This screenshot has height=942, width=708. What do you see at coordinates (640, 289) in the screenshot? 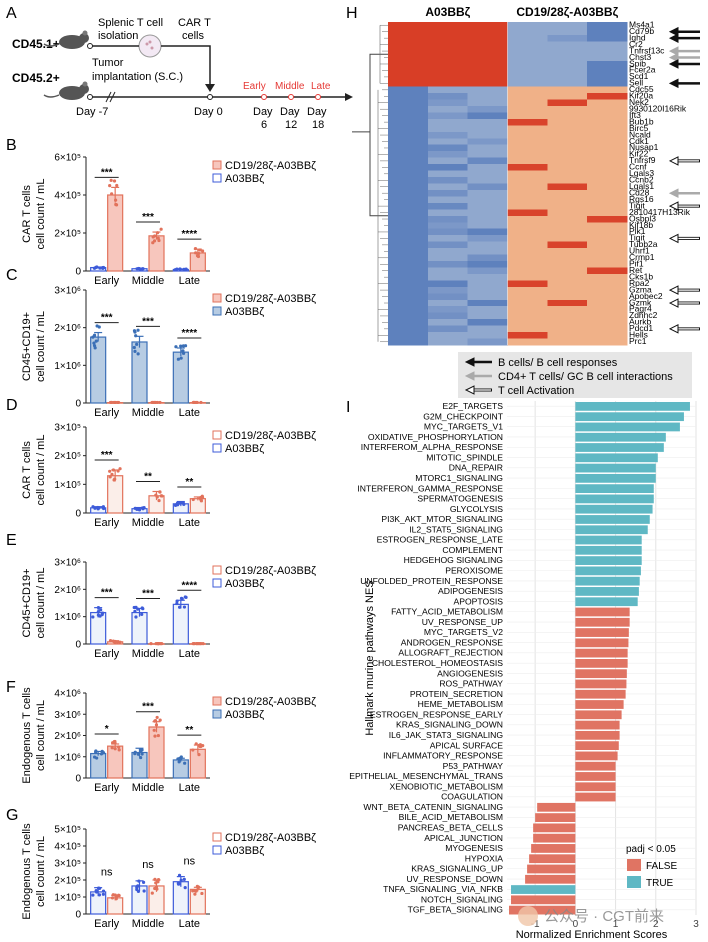
I see `gene-label: Gzma` at bounding box center [640, 289].